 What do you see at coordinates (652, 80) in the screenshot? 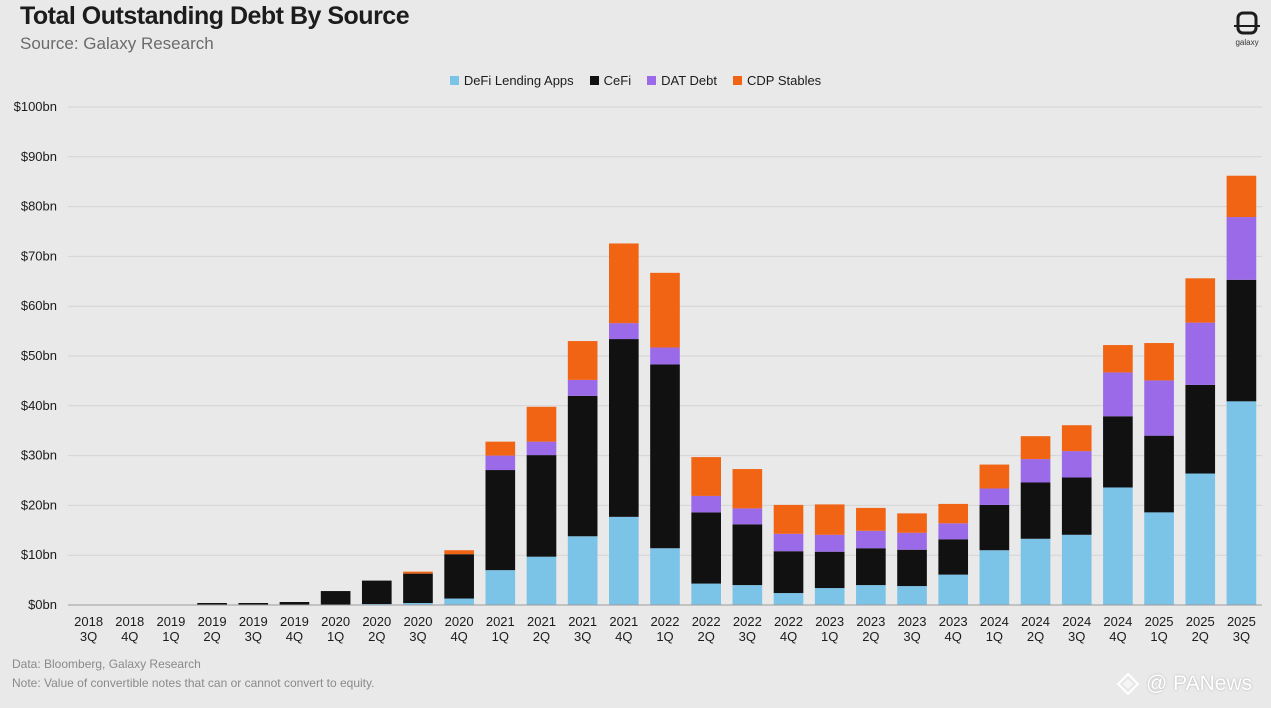
I see `legend-swatch-dat` at bounding box center [652, 80].